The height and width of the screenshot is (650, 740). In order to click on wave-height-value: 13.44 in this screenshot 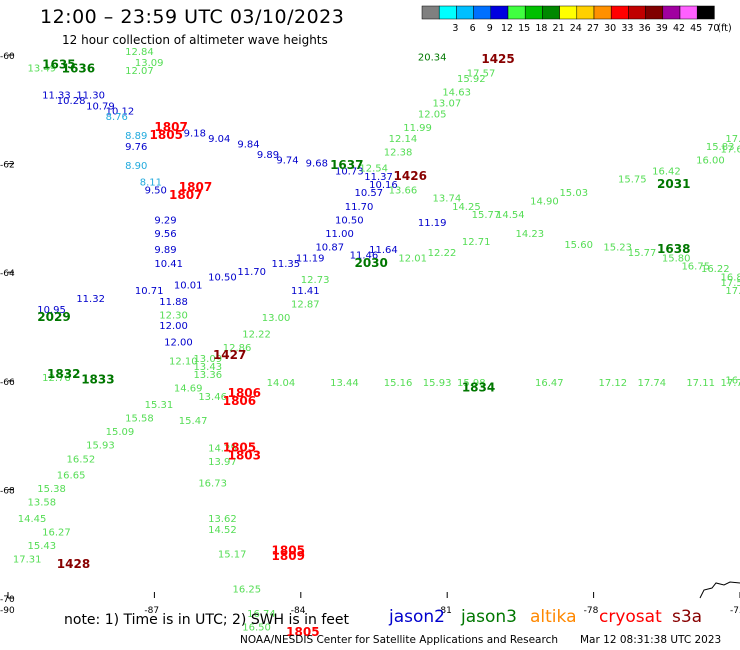, I will do `click(344, 383)`.